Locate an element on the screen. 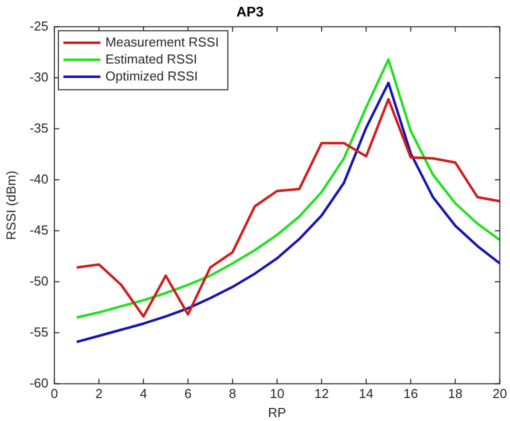  x-tick-label: 10 is located at coordinates (277, 394).